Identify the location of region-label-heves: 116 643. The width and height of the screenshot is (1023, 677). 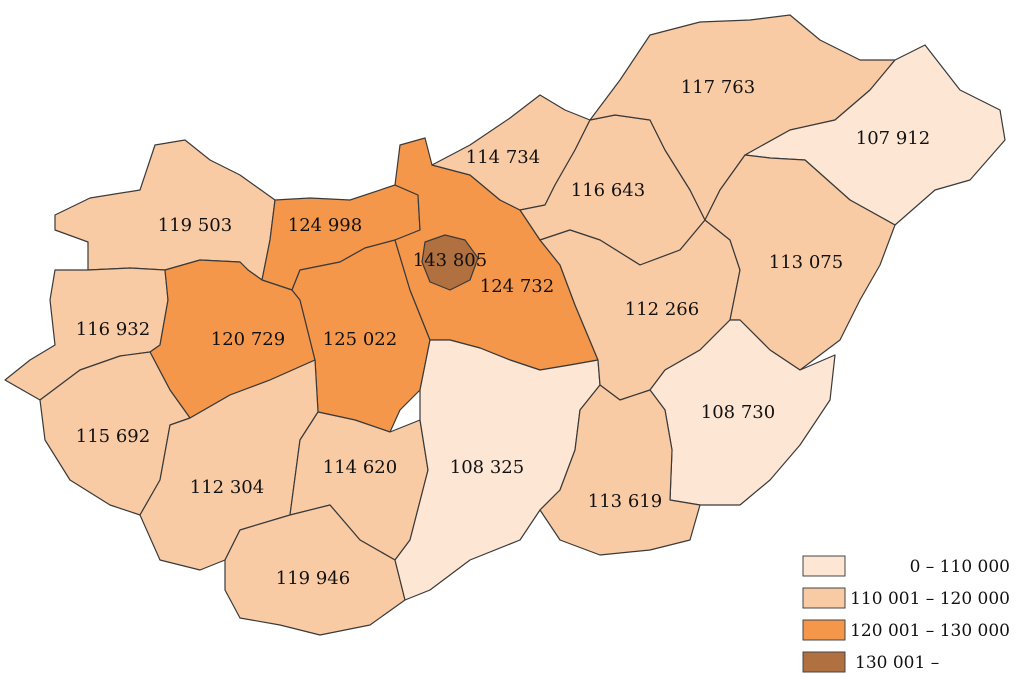
(608, 190).